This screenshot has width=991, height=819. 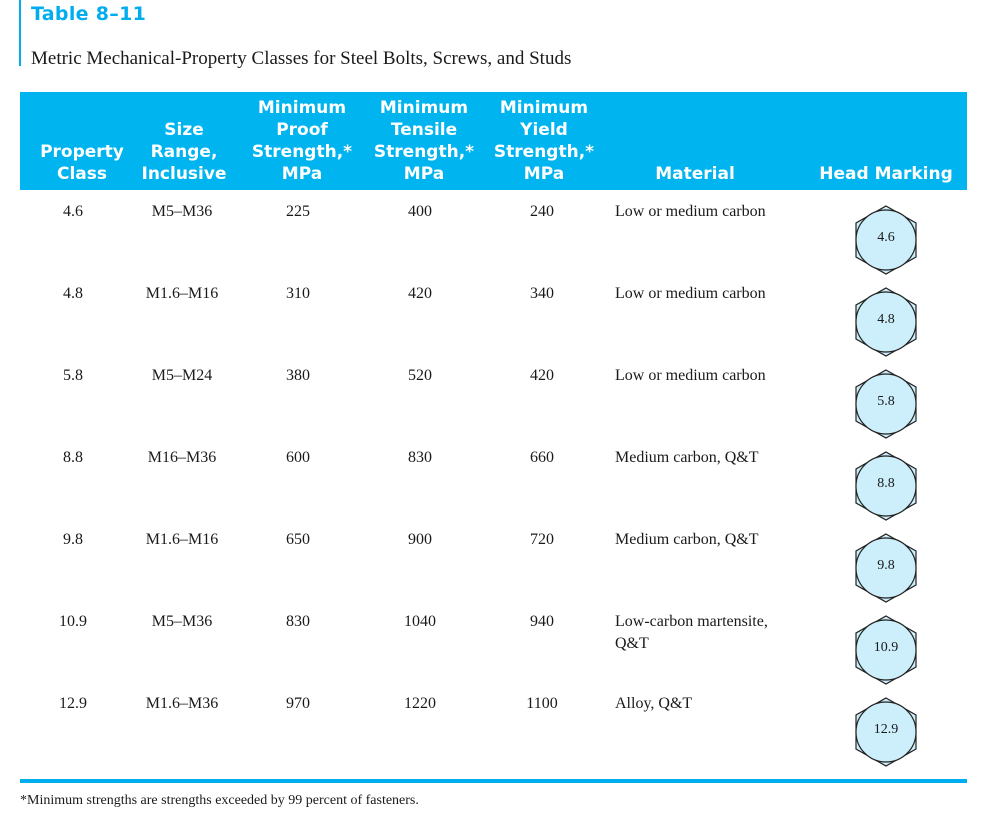 What do you see at coordinates (542, 621) in the screenshot?
I see `cell-yield: 940` at bounding box center [542, 621].